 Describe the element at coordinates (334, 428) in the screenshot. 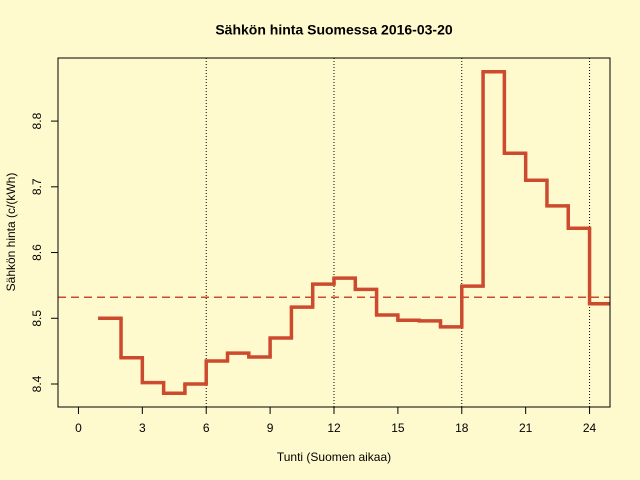

I see `x-tick-label: 12` at that location.